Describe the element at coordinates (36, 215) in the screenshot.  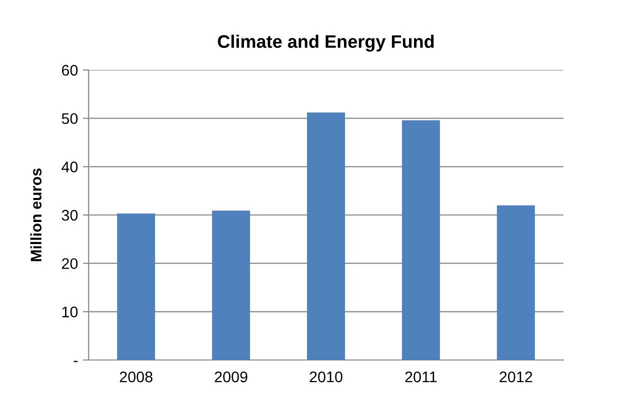
I see `y-axis-title: Million euros` at that location.